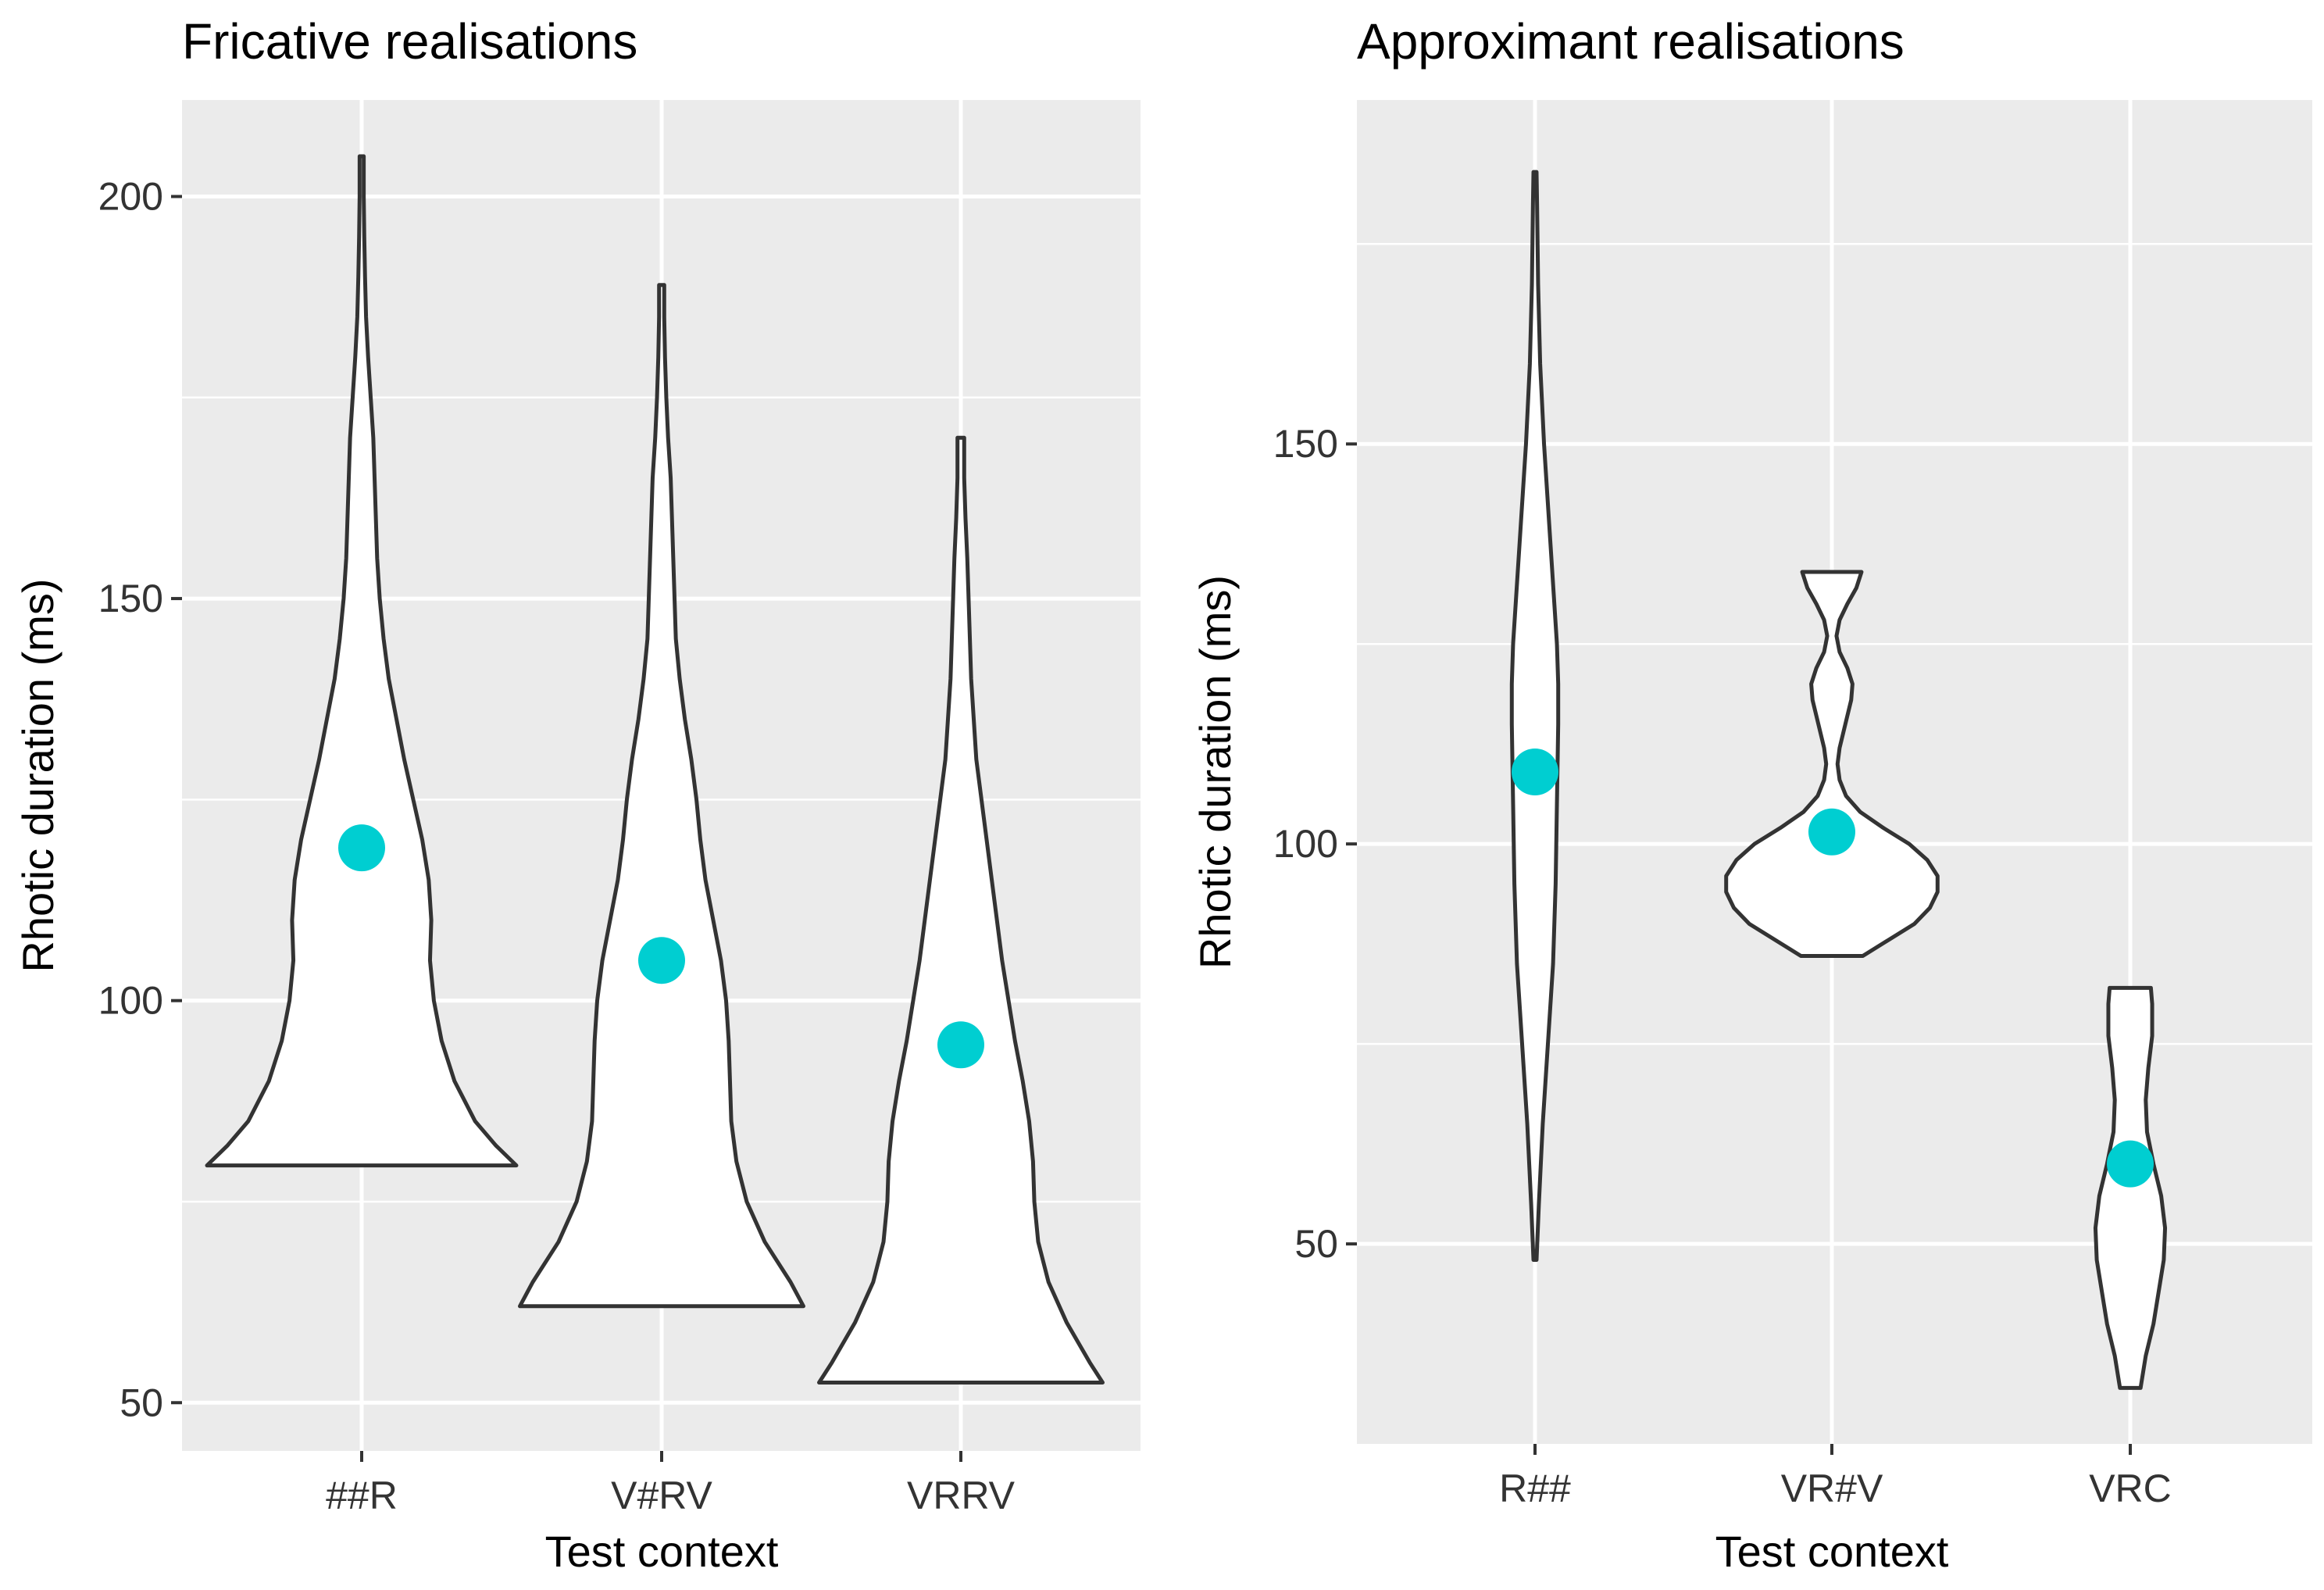 The width and height of the screenshot is (2324, 1590). Describe the element at coordinates (1832, 764) in the screenshot. I see `violin-vrhashv` at that location.